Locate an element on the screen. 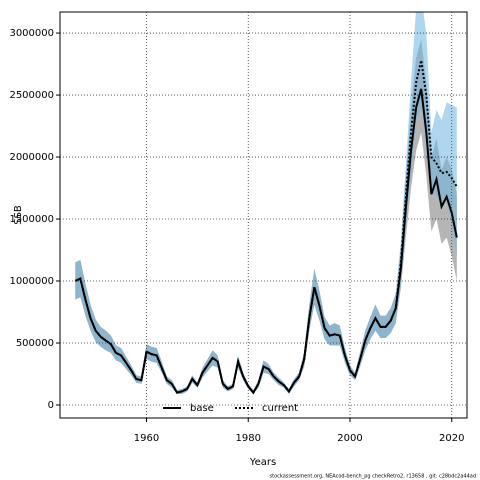  y-tick-label: 0 is located at coordinates (51, 405).